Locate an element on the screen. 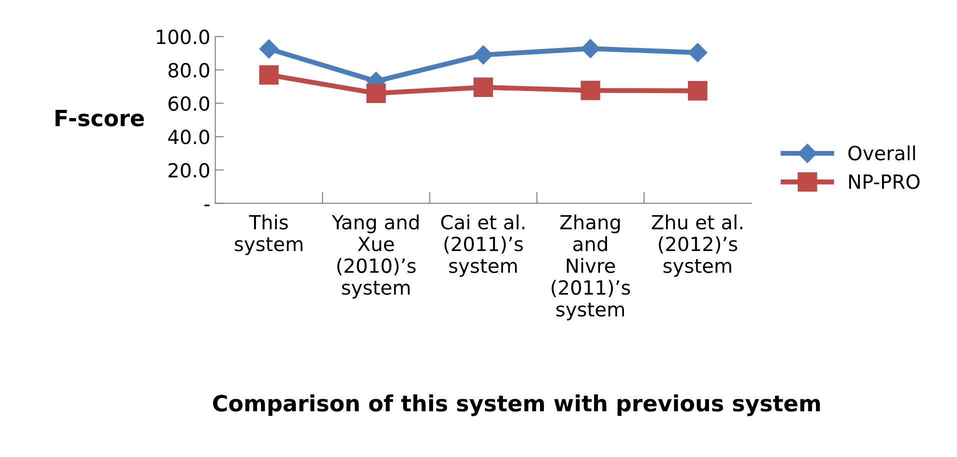  y-tick-label: 80.0 is located at coordinates (189, 70).